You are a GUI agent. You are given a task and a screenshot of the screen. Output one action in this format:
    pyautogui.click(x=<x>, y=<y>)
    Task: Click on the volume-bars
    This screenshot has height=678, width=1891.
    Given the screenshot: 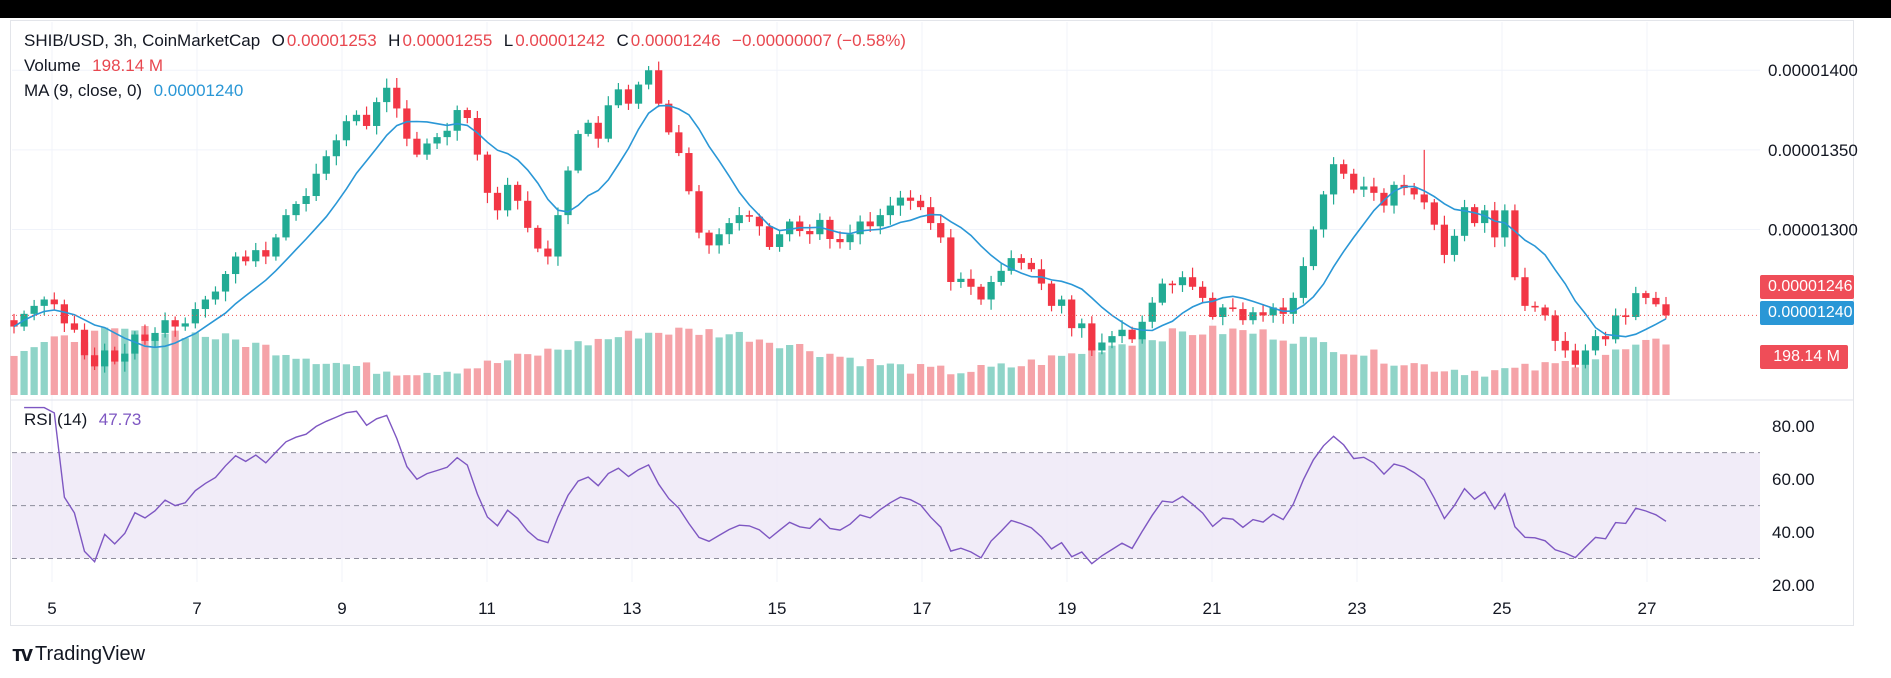 What is the action you would take?
    pyautogui.click(x=840, y=360)
    